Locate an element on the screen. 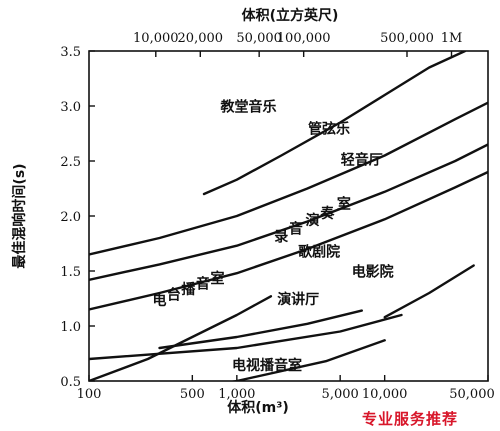 The image size is (500, 431). curve-label-10: 电影院 is located at coordinates (373, 272).